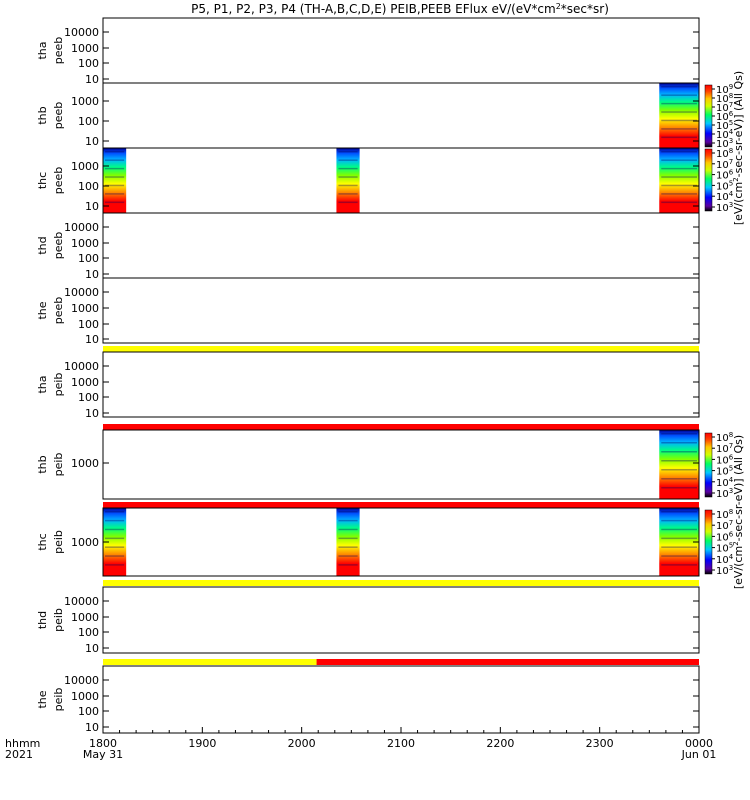 The height and width of the screenshot is (800, 750). Describe the element at coordinates (92, 206) in the screenshot. I see `thc-peeb-ytick-label: 10` at that location.